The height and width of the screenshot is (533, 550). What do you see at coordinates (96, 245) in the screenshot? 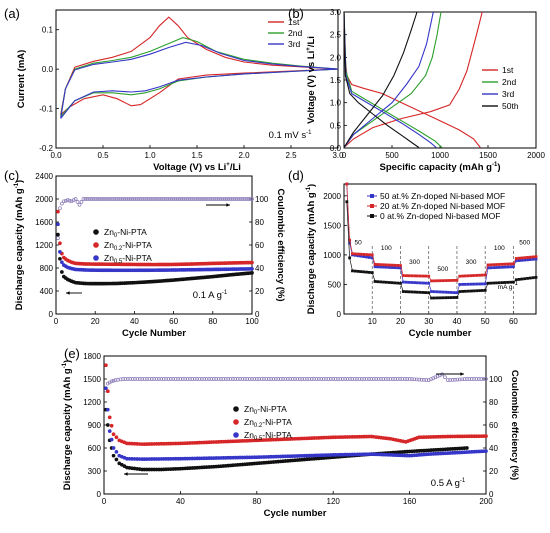
I see `c-legend-0.2-marker` at bounding box center [96, 245].